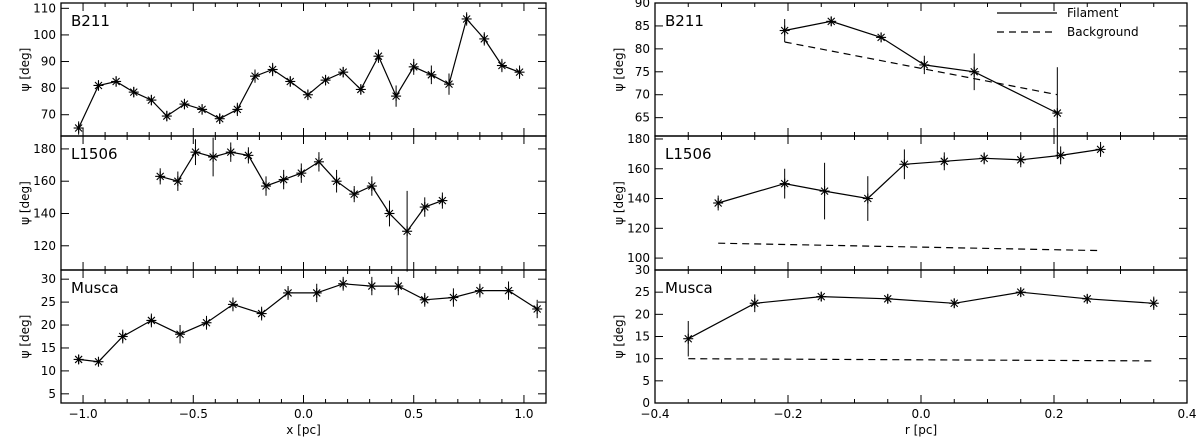  What do you see at coordinates (646, 403) in the screenshot?
I see `y-tick-label: 0` at bounding box center [646, 403].